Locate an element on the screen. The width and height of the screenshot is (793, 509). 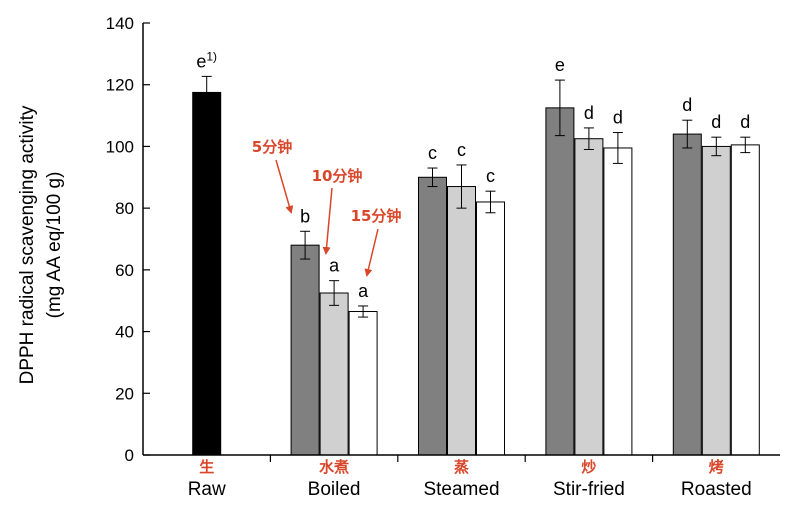
x-category-label: Boiled is located at coordinates (334, 489).